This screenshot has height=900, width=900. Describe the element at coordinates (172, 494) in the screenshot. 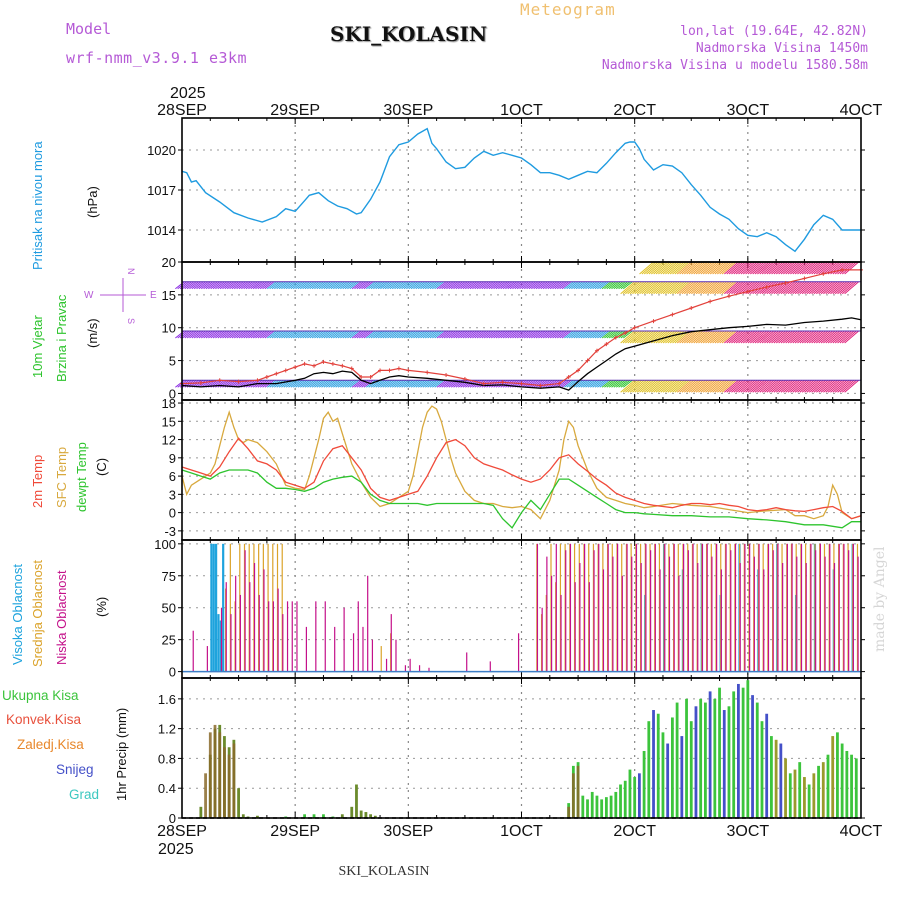

I see `y-tick-label: 3` at that location.